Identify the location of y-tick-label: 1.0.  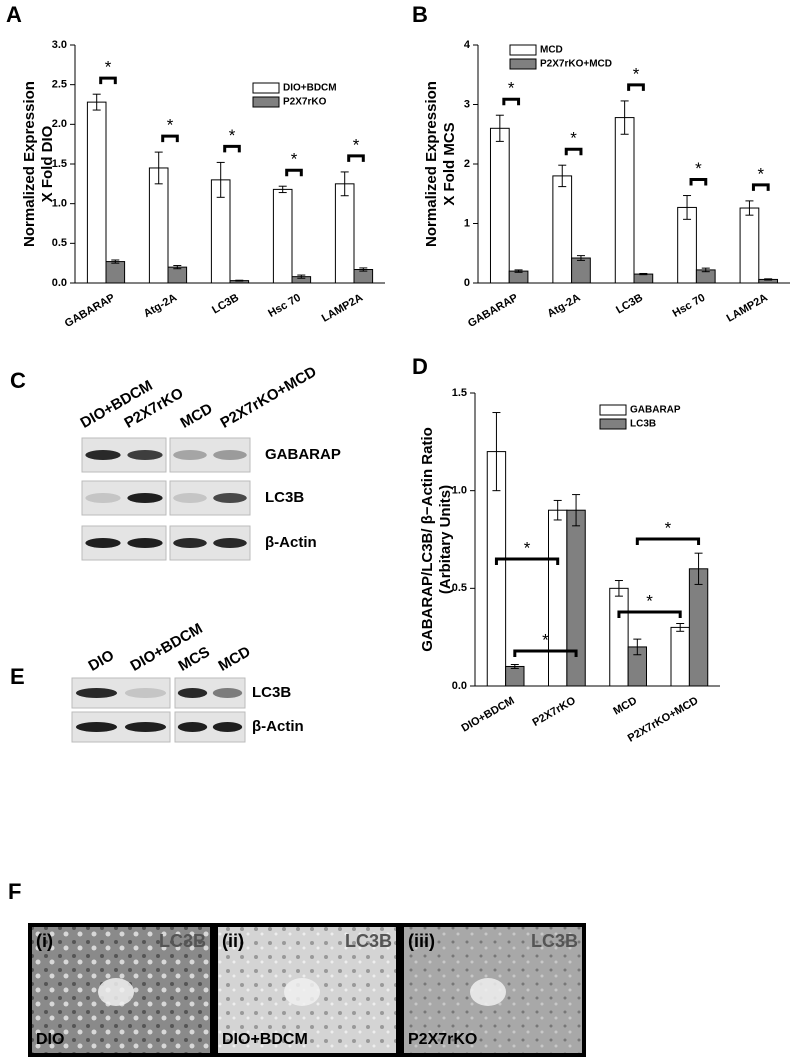
(459, 491).